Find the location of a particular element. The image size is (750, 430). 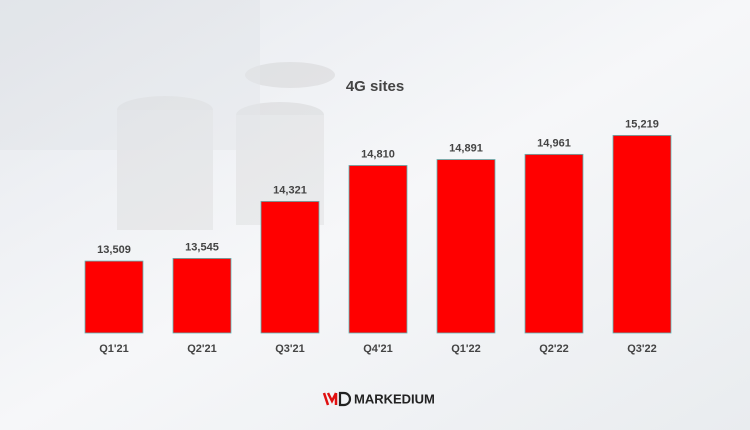

x-tick-label: Q1'21 is located at coordinates (114, 349).